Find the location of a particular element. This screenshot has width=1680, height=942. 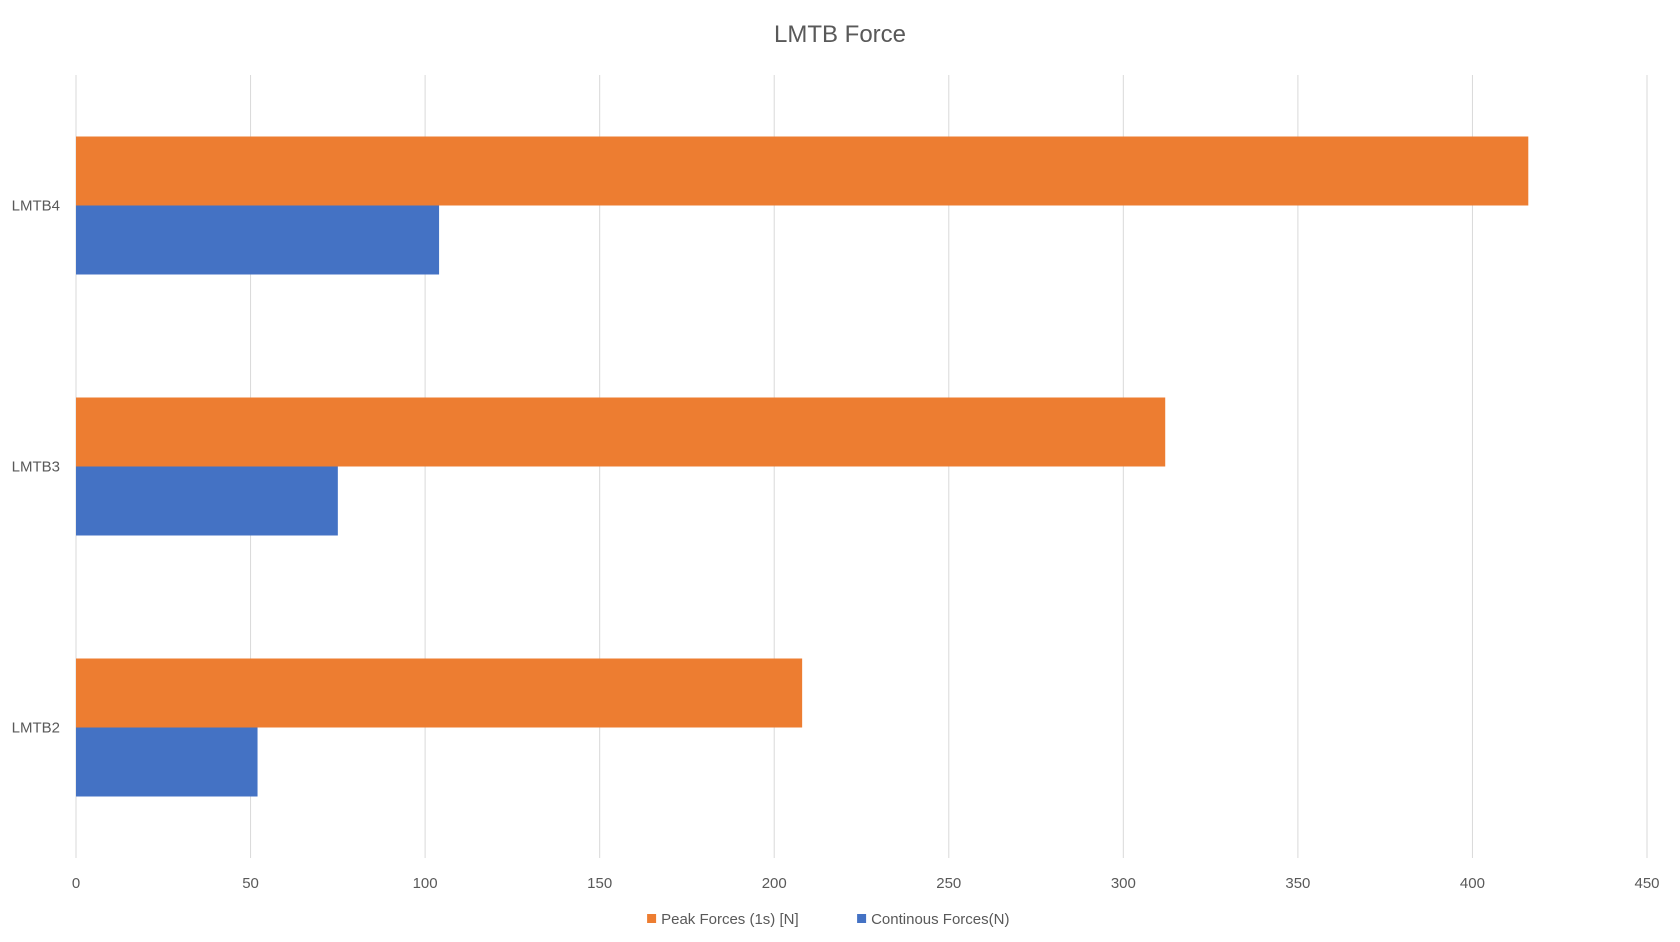

bar-peak-lmtb4 is located at coordinates (802, 171).